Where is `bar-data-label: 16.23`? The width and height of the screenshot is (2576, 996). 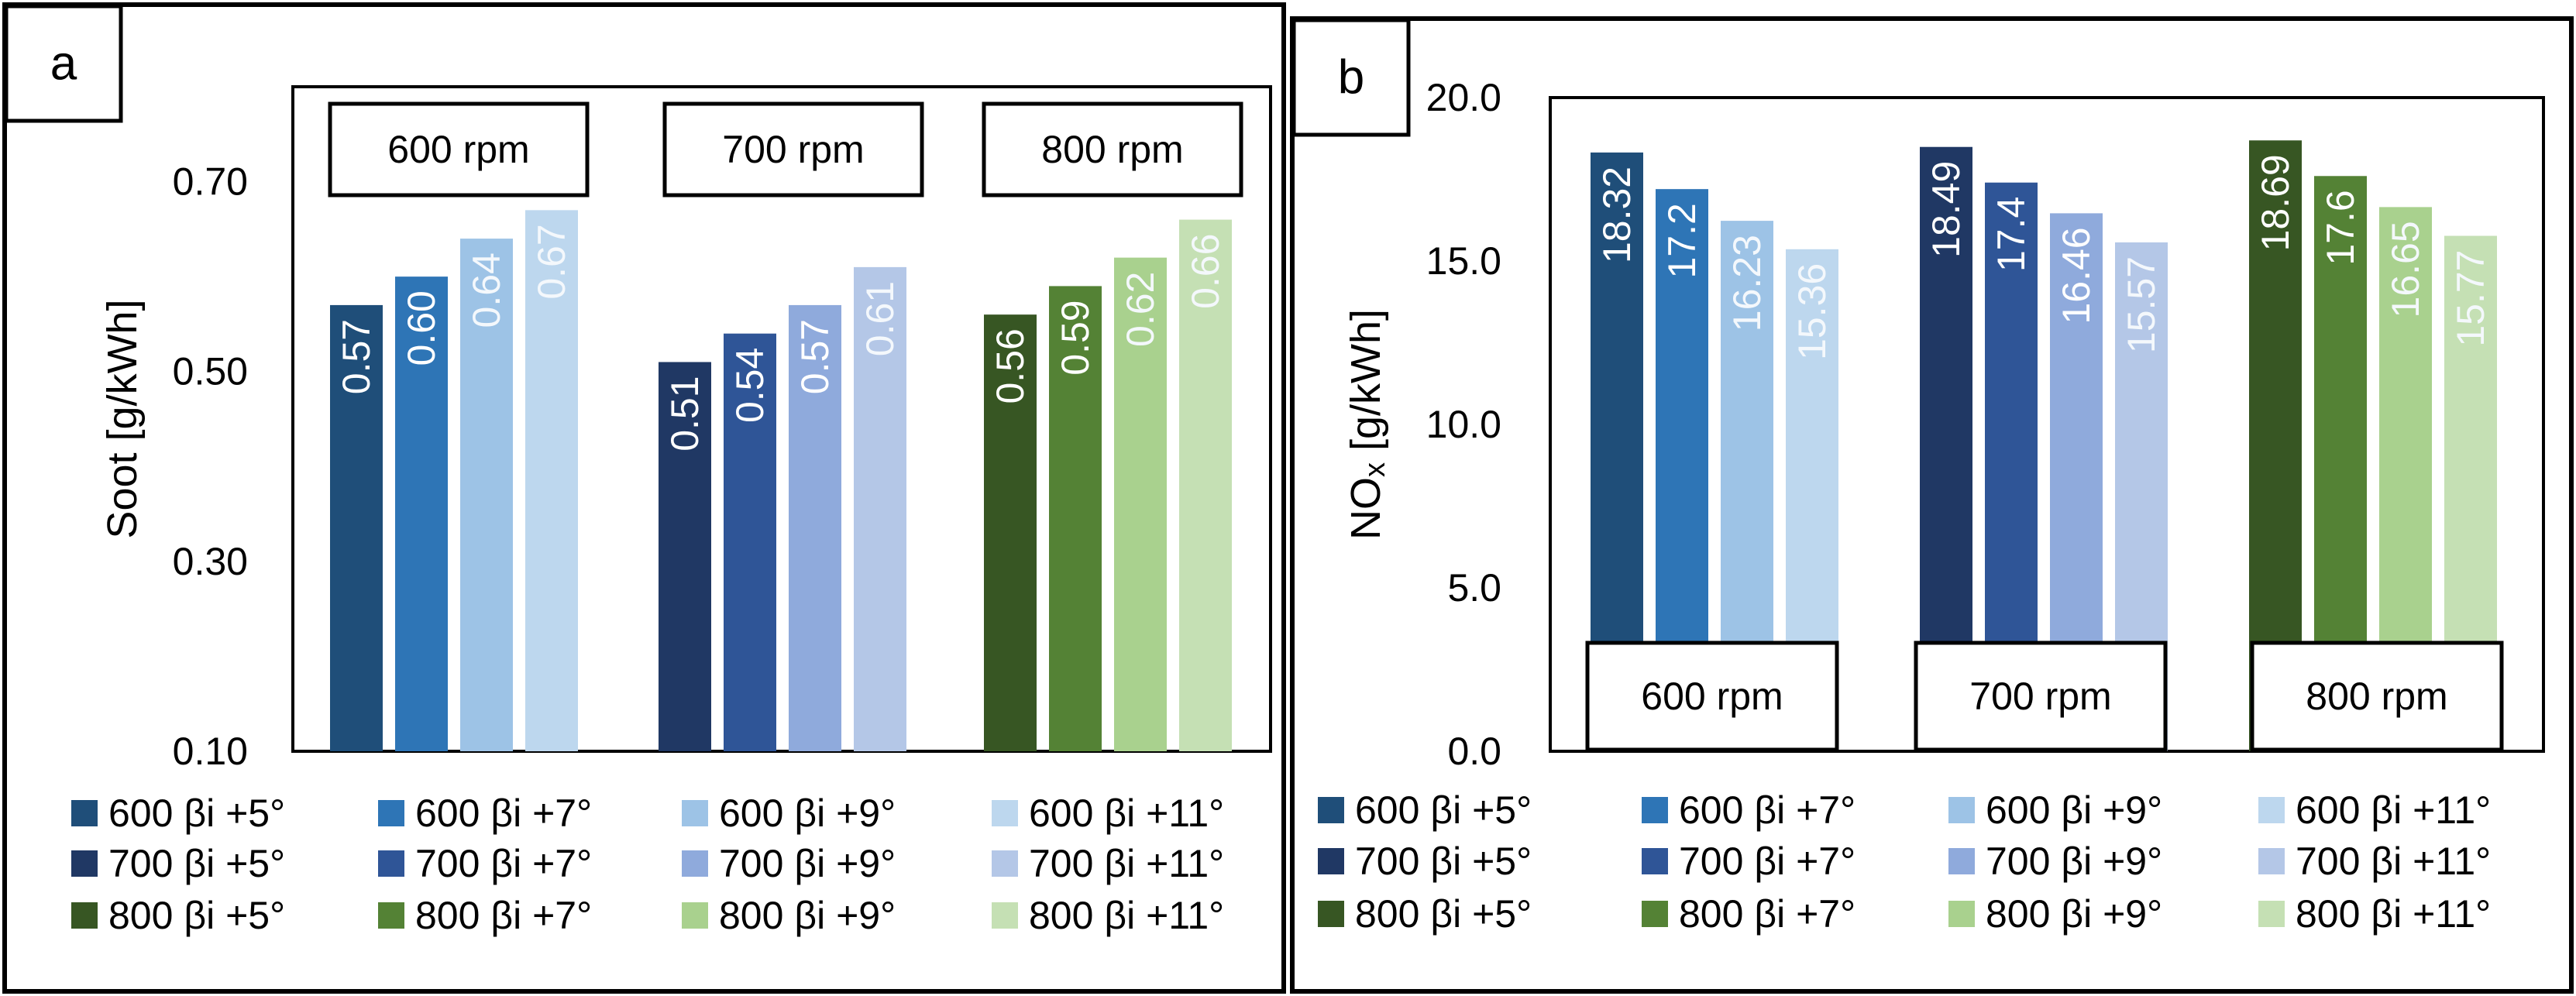 bar-data-label: 16.23 is located at coordinates (1747, 283).